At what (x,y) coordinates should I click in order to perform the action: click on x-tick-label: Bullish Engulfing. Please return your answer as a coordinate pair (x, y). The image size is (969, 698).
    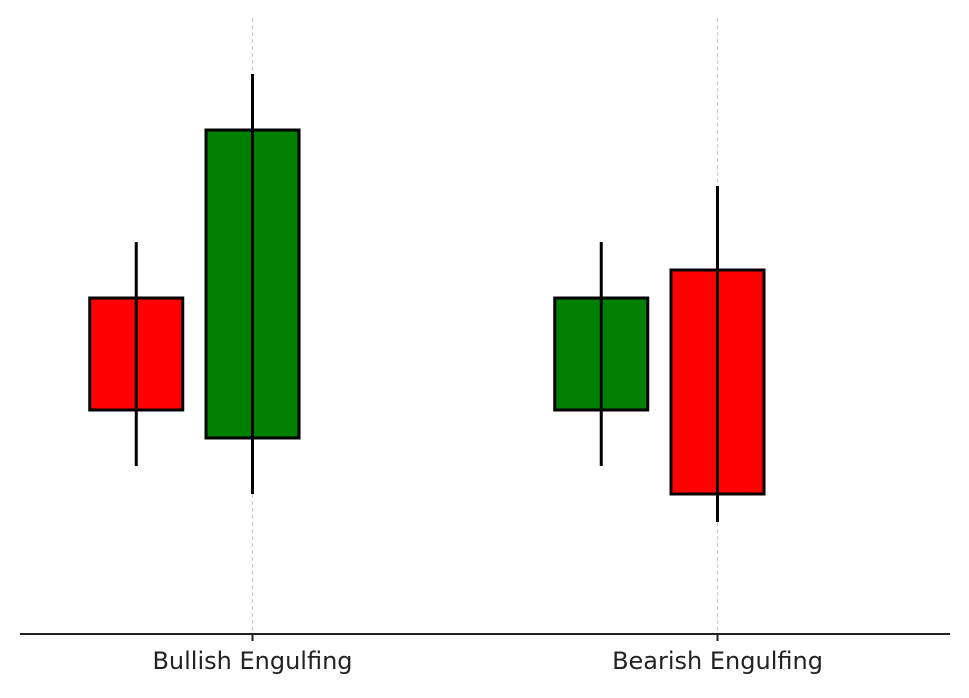
    Looking at the image, I should click on (252, 661).